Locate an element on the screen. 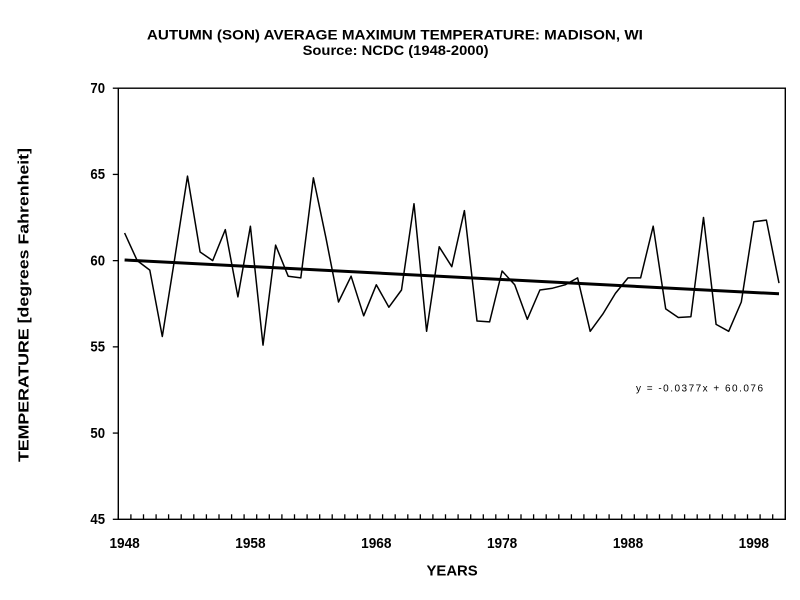 The width and height of the screenshot is (800, 600). svg-text: 1968 is located at coordinates (376, 543).